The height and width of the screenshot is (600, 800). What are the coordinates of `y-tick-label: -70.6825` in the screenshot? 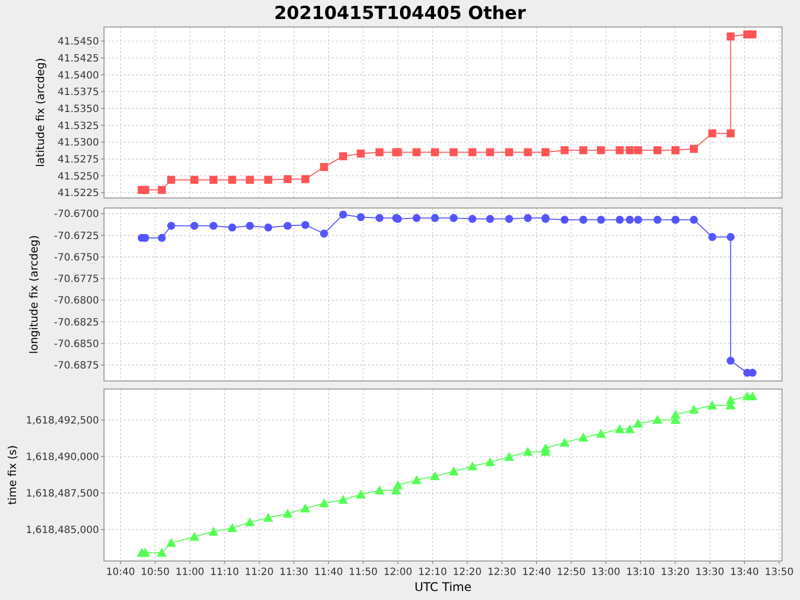 It's located at (76, 322).